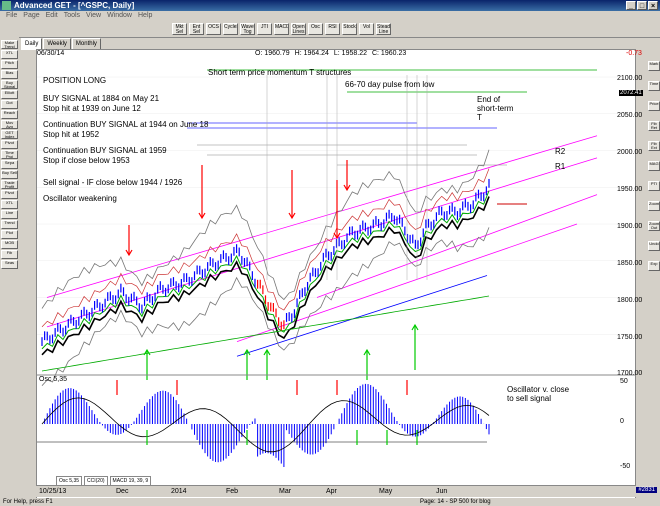 This screenshot has height=506, width=660. I want to click on tool-button-7: Reach, so click(9, 114).